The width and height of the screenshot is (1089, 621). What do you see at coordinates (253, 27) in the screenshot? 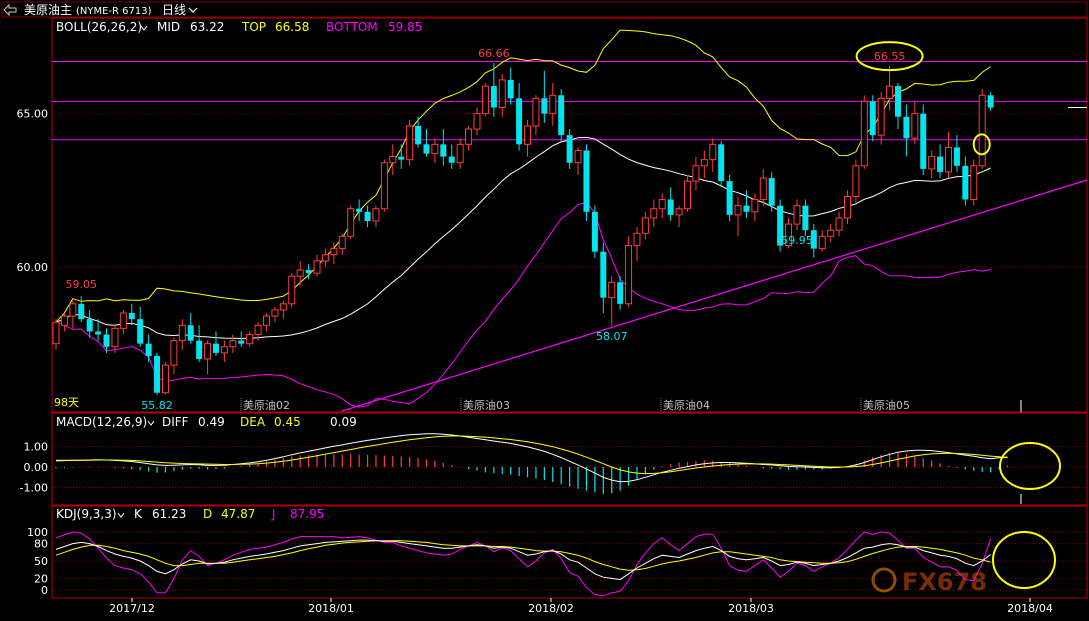
I see `boll-top-label: TOP` at bounding box center [253, 27].